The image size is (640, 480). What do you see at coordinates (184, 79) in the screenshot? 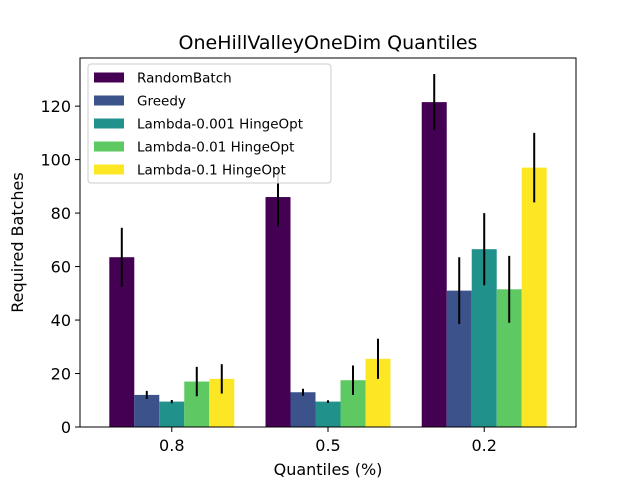
I see `legend-label: RandomBatch` at bounding box center [184, 79].